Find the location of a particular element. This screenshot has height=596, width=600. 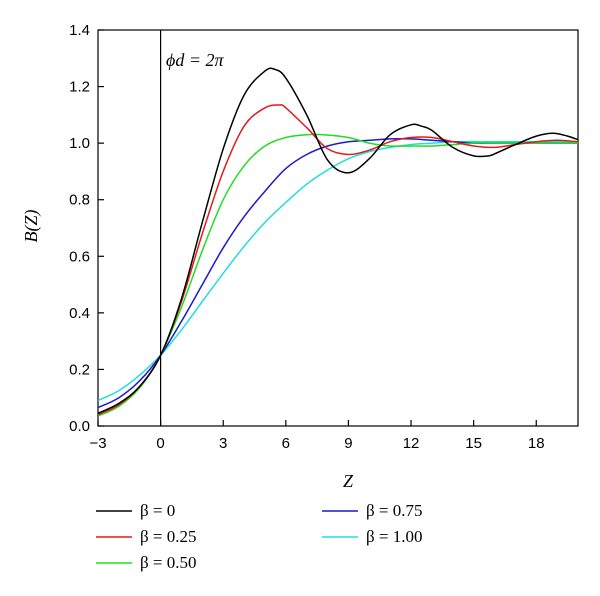

x-tick-label: 15 is located at coordinates (473, 443).